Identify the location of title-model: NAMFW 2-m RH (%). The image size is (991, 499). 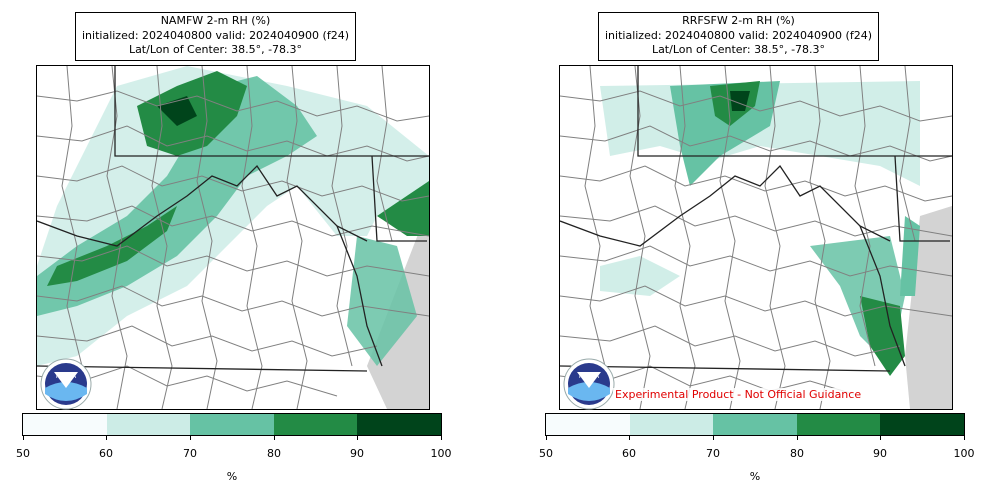
(215, 20).